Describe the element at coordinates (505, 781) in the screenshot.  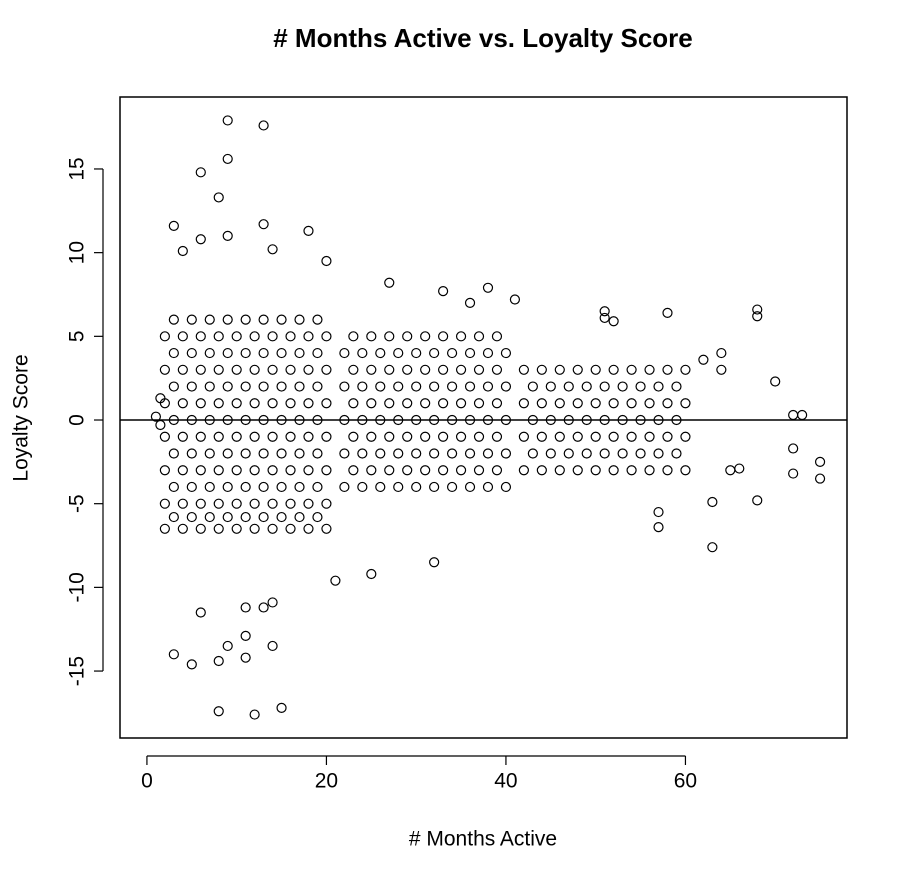
I see `x-tick-label: 40` at that location.